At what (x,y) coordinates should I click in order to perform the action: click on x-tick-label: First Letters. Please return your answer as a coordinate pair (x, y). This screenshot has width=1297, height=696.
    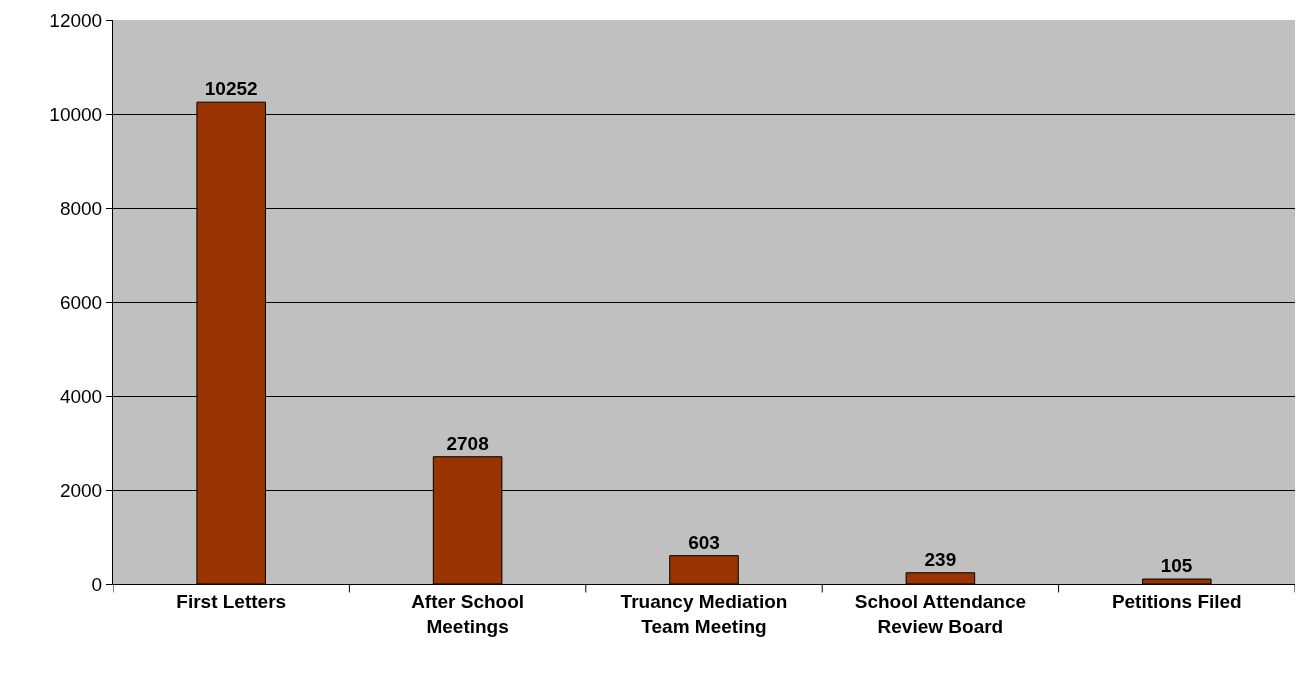
    Looking at the image, I should click on (231, 601).